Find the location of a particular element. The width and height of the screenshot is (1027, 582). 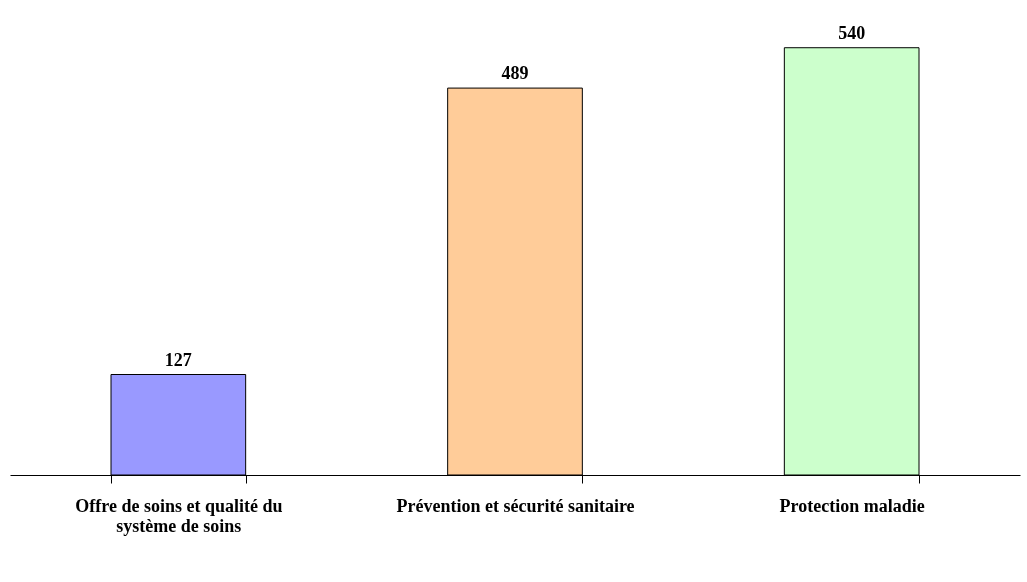

x-tick-label: Protection maladie is located at coordinates (852, 505).